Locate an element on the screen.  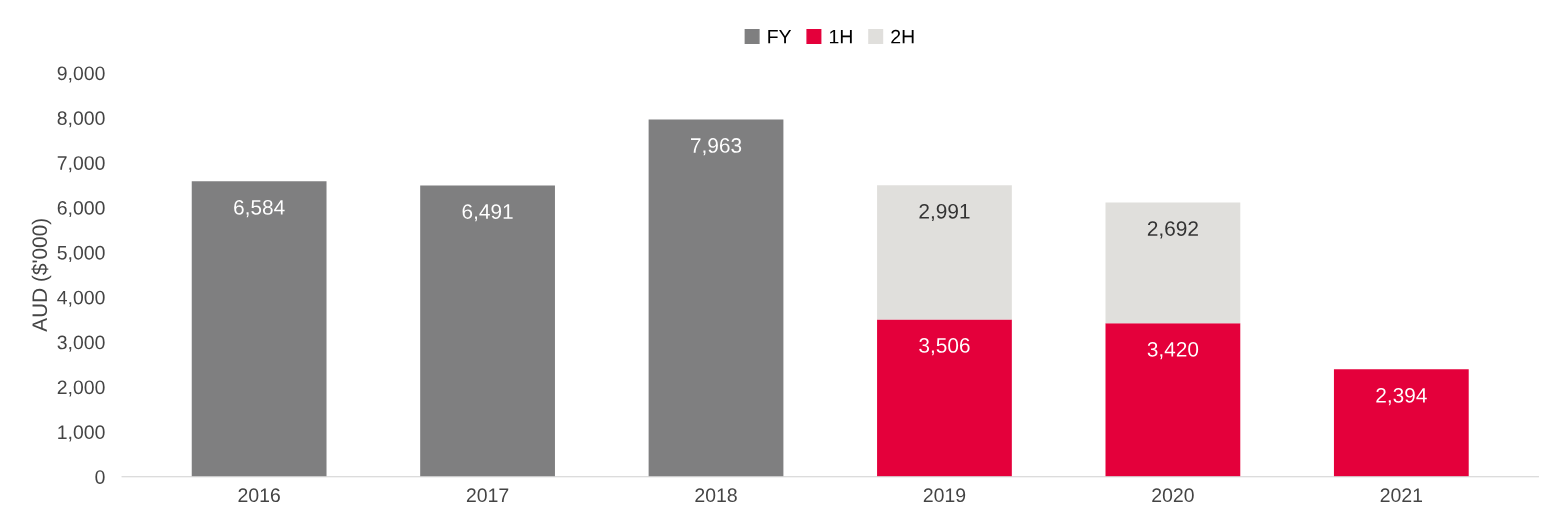
x-tick-label: 2019 is located at coordinates (944, 495).